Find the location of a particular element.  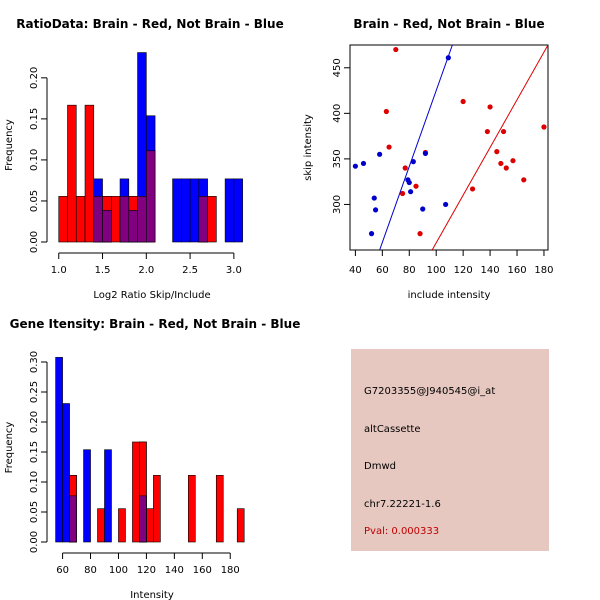

scatter-x-tick-label: 160 is located at coordinates (516, 270).